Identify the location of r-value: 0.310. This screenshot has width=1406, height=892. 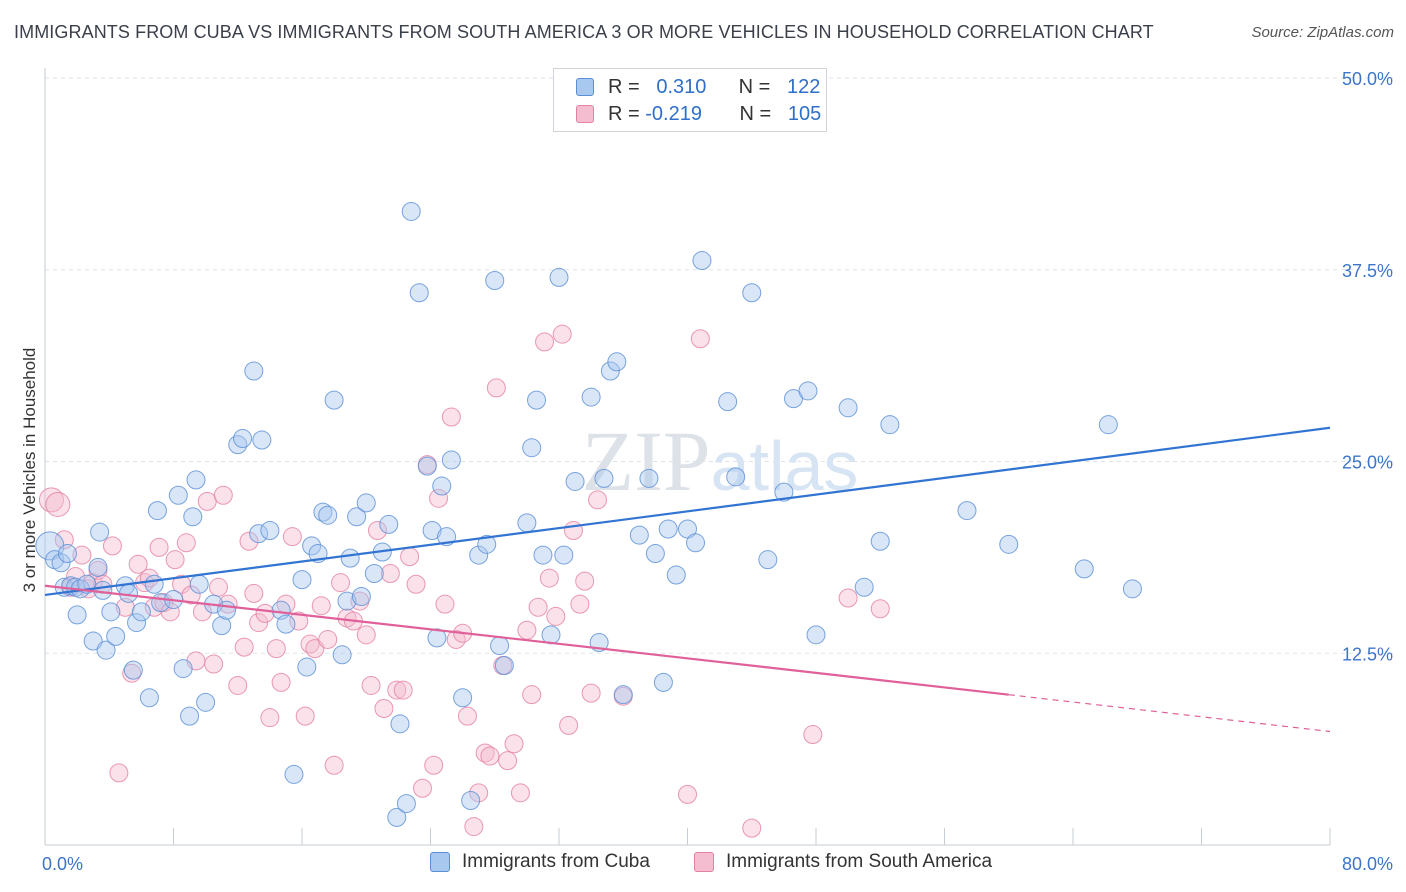
(681, 86).